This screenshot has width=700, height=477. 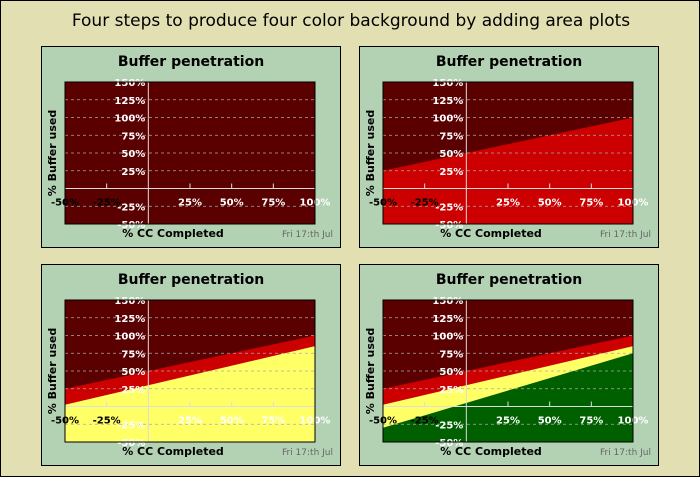 I want to click on area-series-red, so click(x=508, y=170).